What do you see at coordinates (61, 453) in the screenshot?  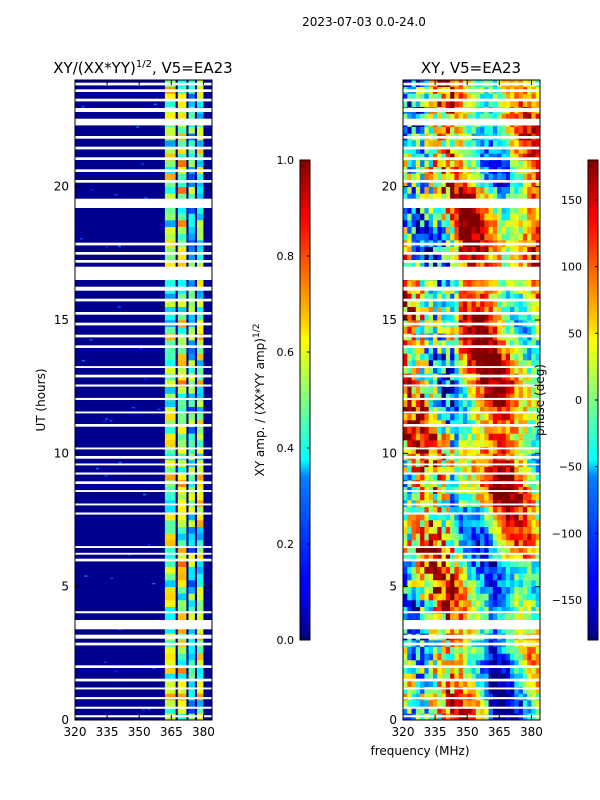 I see `amplitude-y-tick-label: 10` at bounding box center [61, 453].